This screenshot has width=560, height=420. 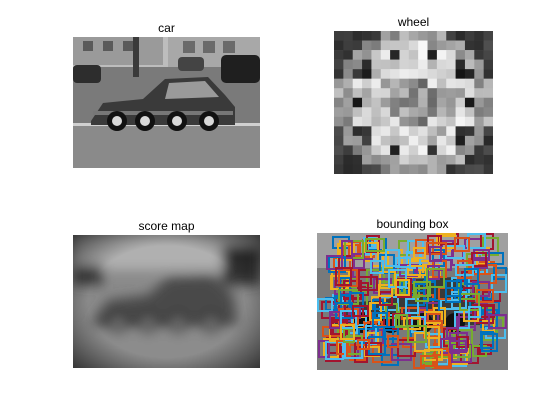 I want to click on car-title: car, so click(x=166, y=28).